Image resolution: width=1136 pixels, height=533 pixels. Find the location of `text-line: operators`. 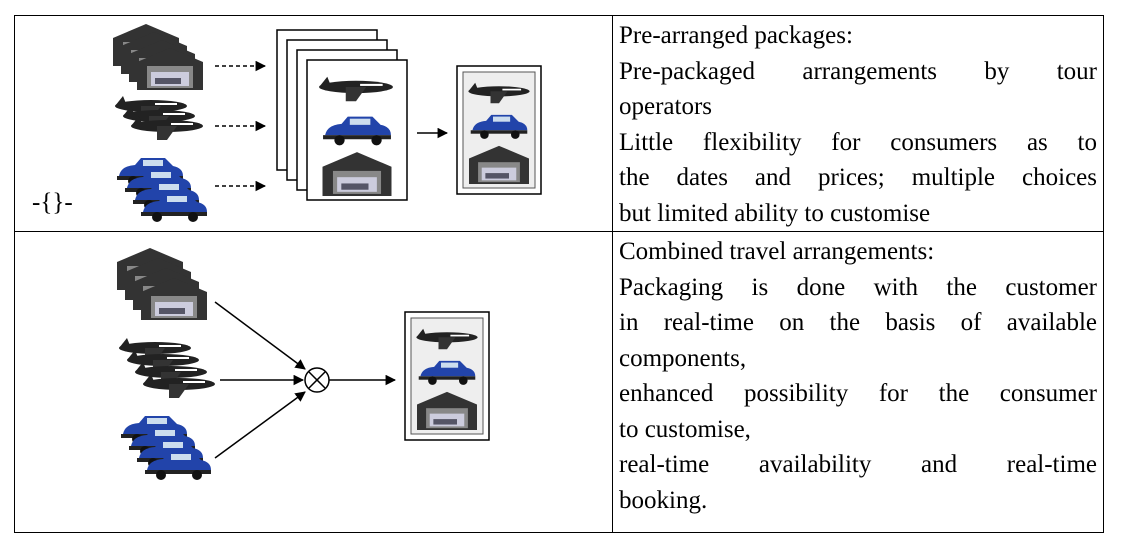

text-line: operators is located at coordinates (666, 106).